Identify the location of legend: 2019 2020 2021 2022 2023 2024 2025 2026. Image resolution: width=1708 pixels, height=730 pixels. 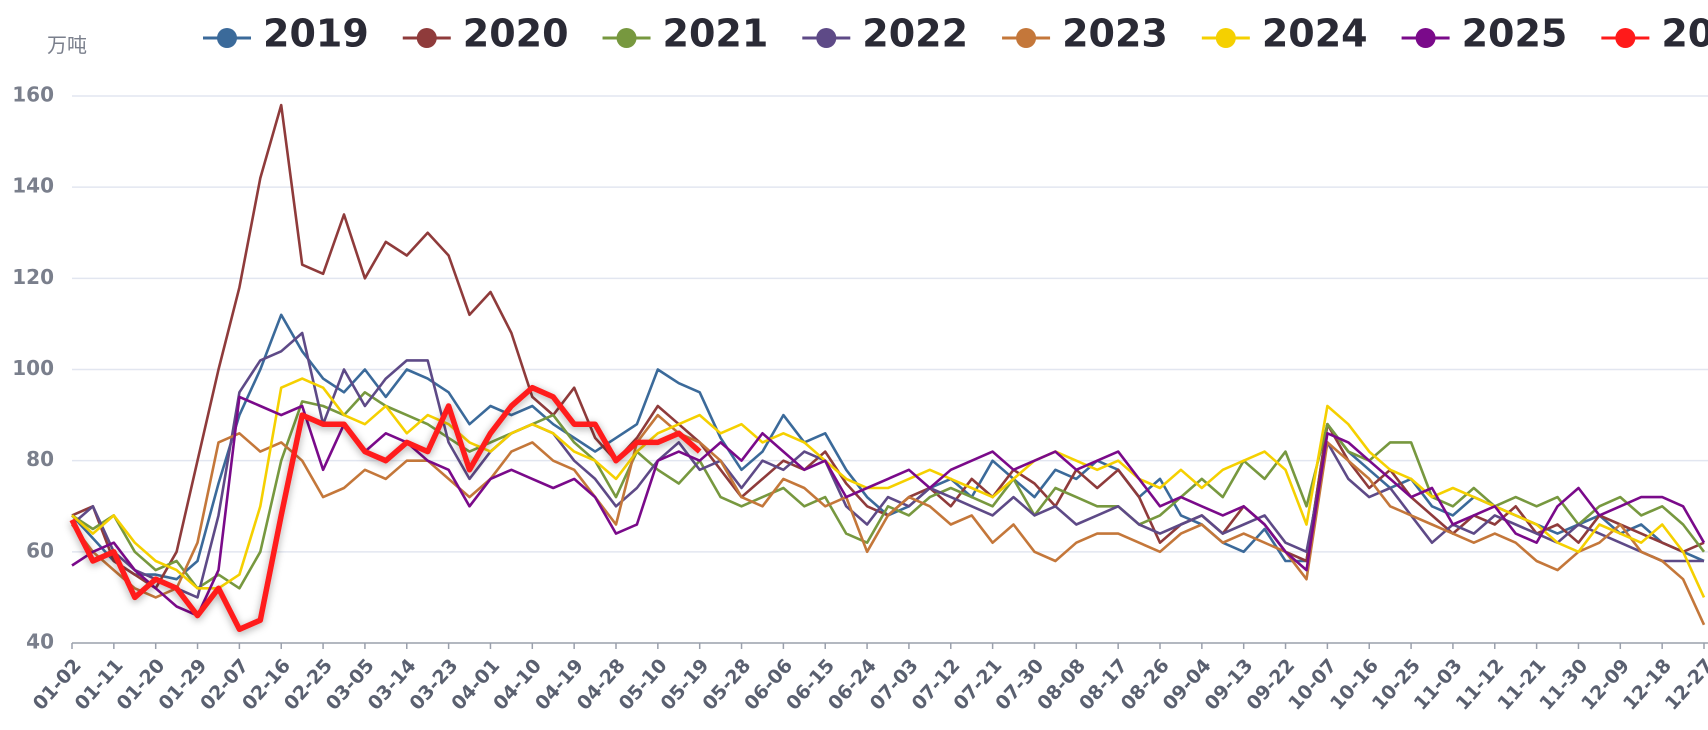
(955, 34).